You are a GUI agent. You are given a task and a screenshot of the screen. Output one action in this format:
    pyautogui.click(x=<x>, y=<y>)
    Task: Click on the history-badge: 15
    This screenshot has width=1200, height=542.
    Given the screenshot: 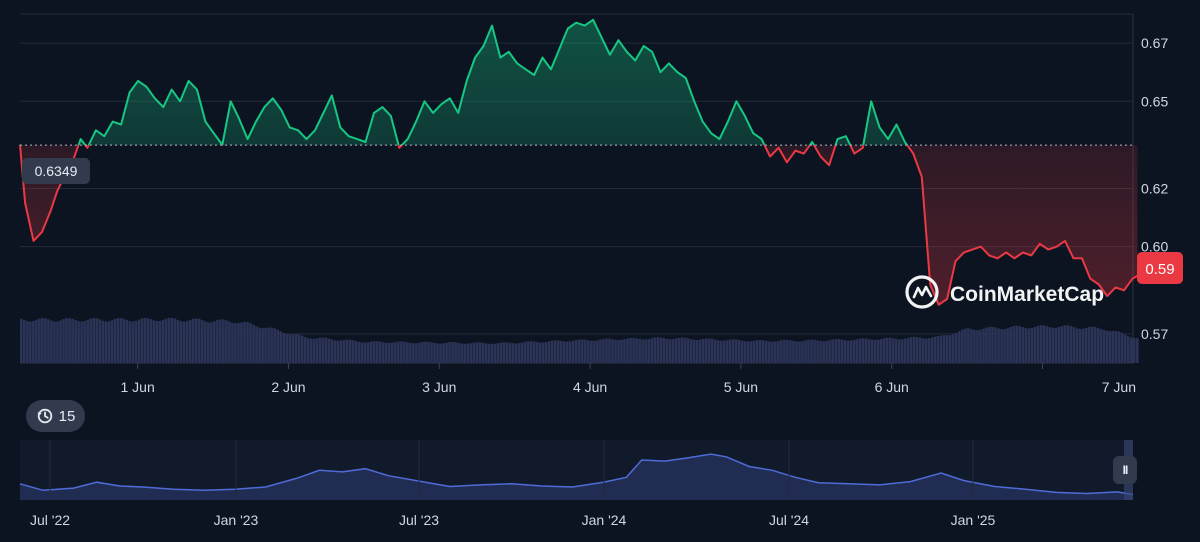 What is the action you would take?
    pyautogui.click(x=55, y=416)
    